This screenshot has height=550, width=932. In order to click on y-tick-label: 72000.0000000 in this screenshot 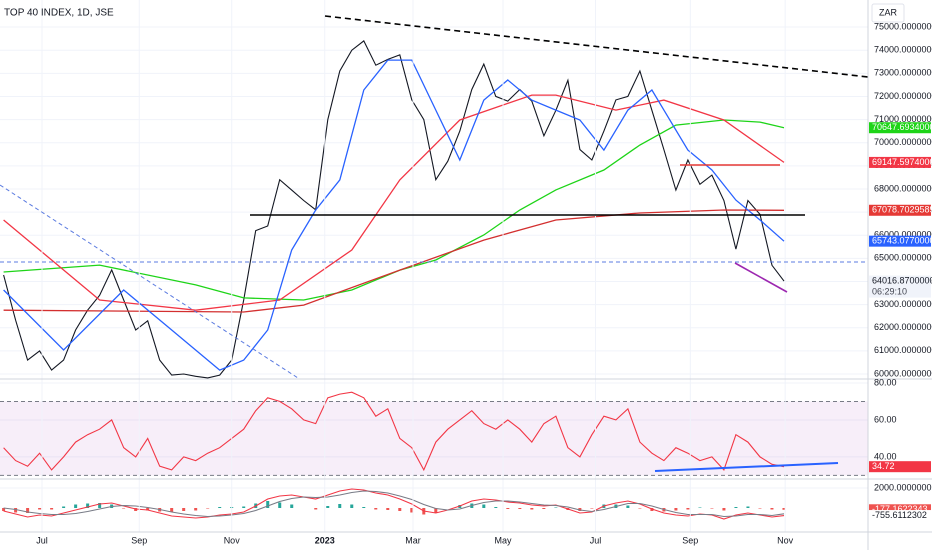, I will do `click(903, 96)`.